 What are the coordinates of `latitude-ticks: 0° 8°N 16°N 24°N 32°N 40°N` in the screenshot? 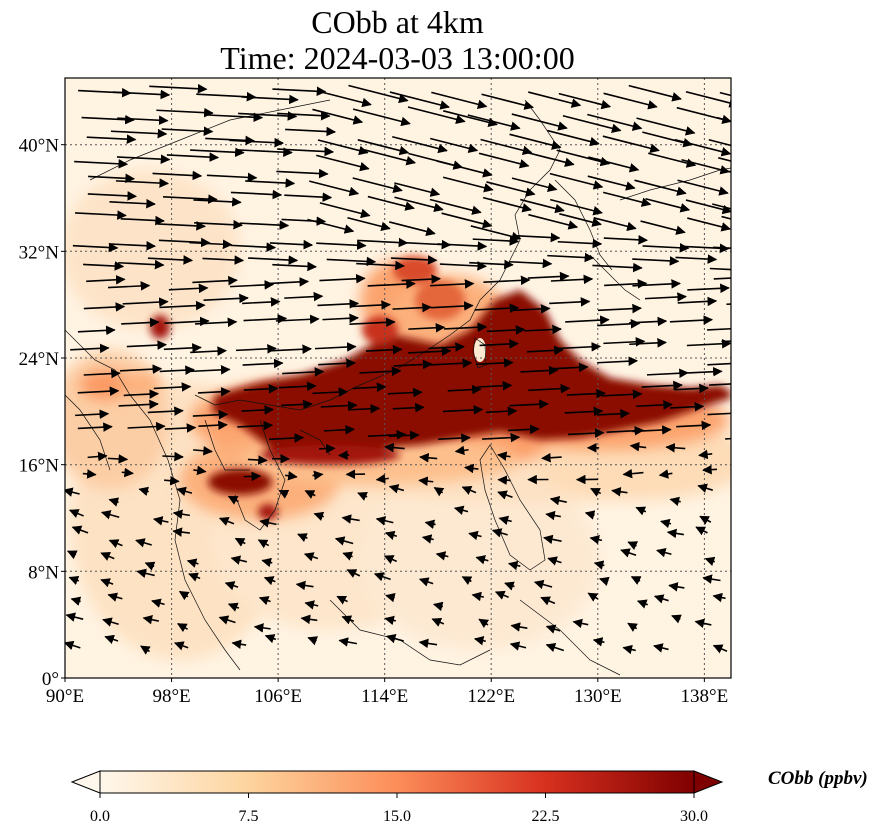 It's located at (42, 413).